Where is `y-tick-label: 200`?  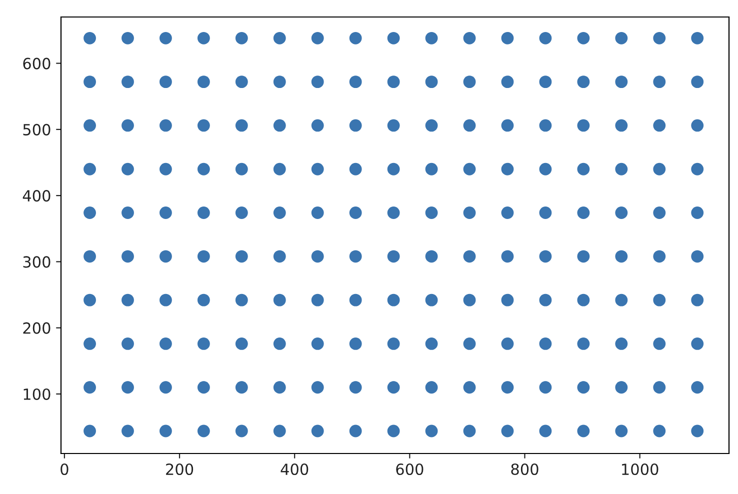 y-tick-label: 200 is located at coordinates (36, 328).